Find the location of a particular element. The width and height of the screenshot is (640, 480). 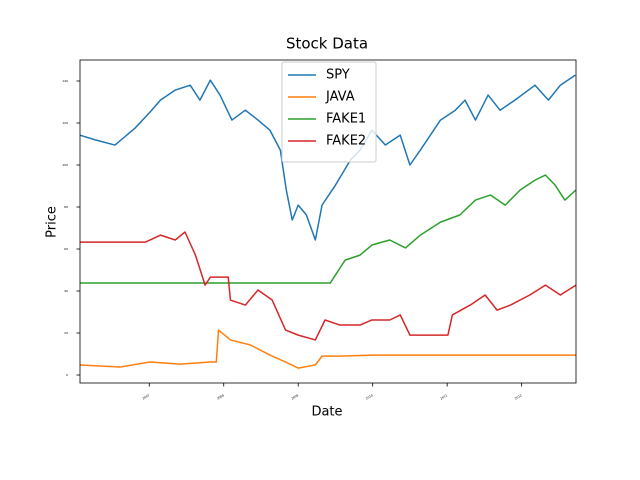

legend-box is located at coordinates (329, 112).